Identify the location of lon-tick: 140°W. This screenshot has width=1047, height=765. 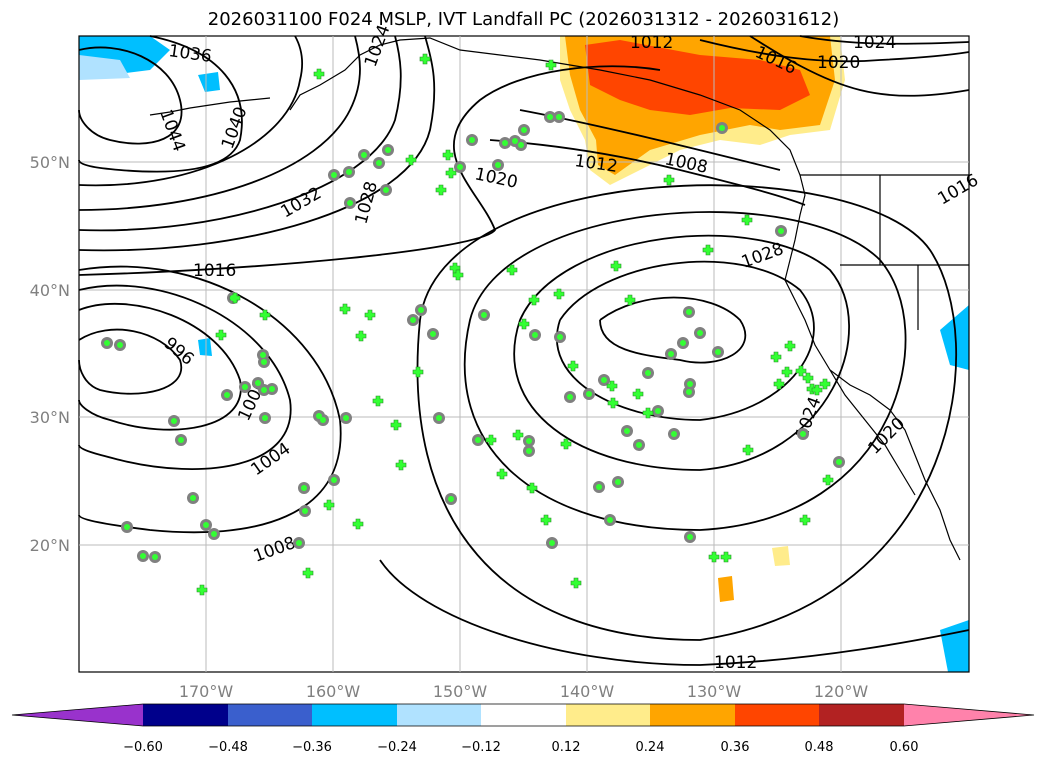
(587, 691).